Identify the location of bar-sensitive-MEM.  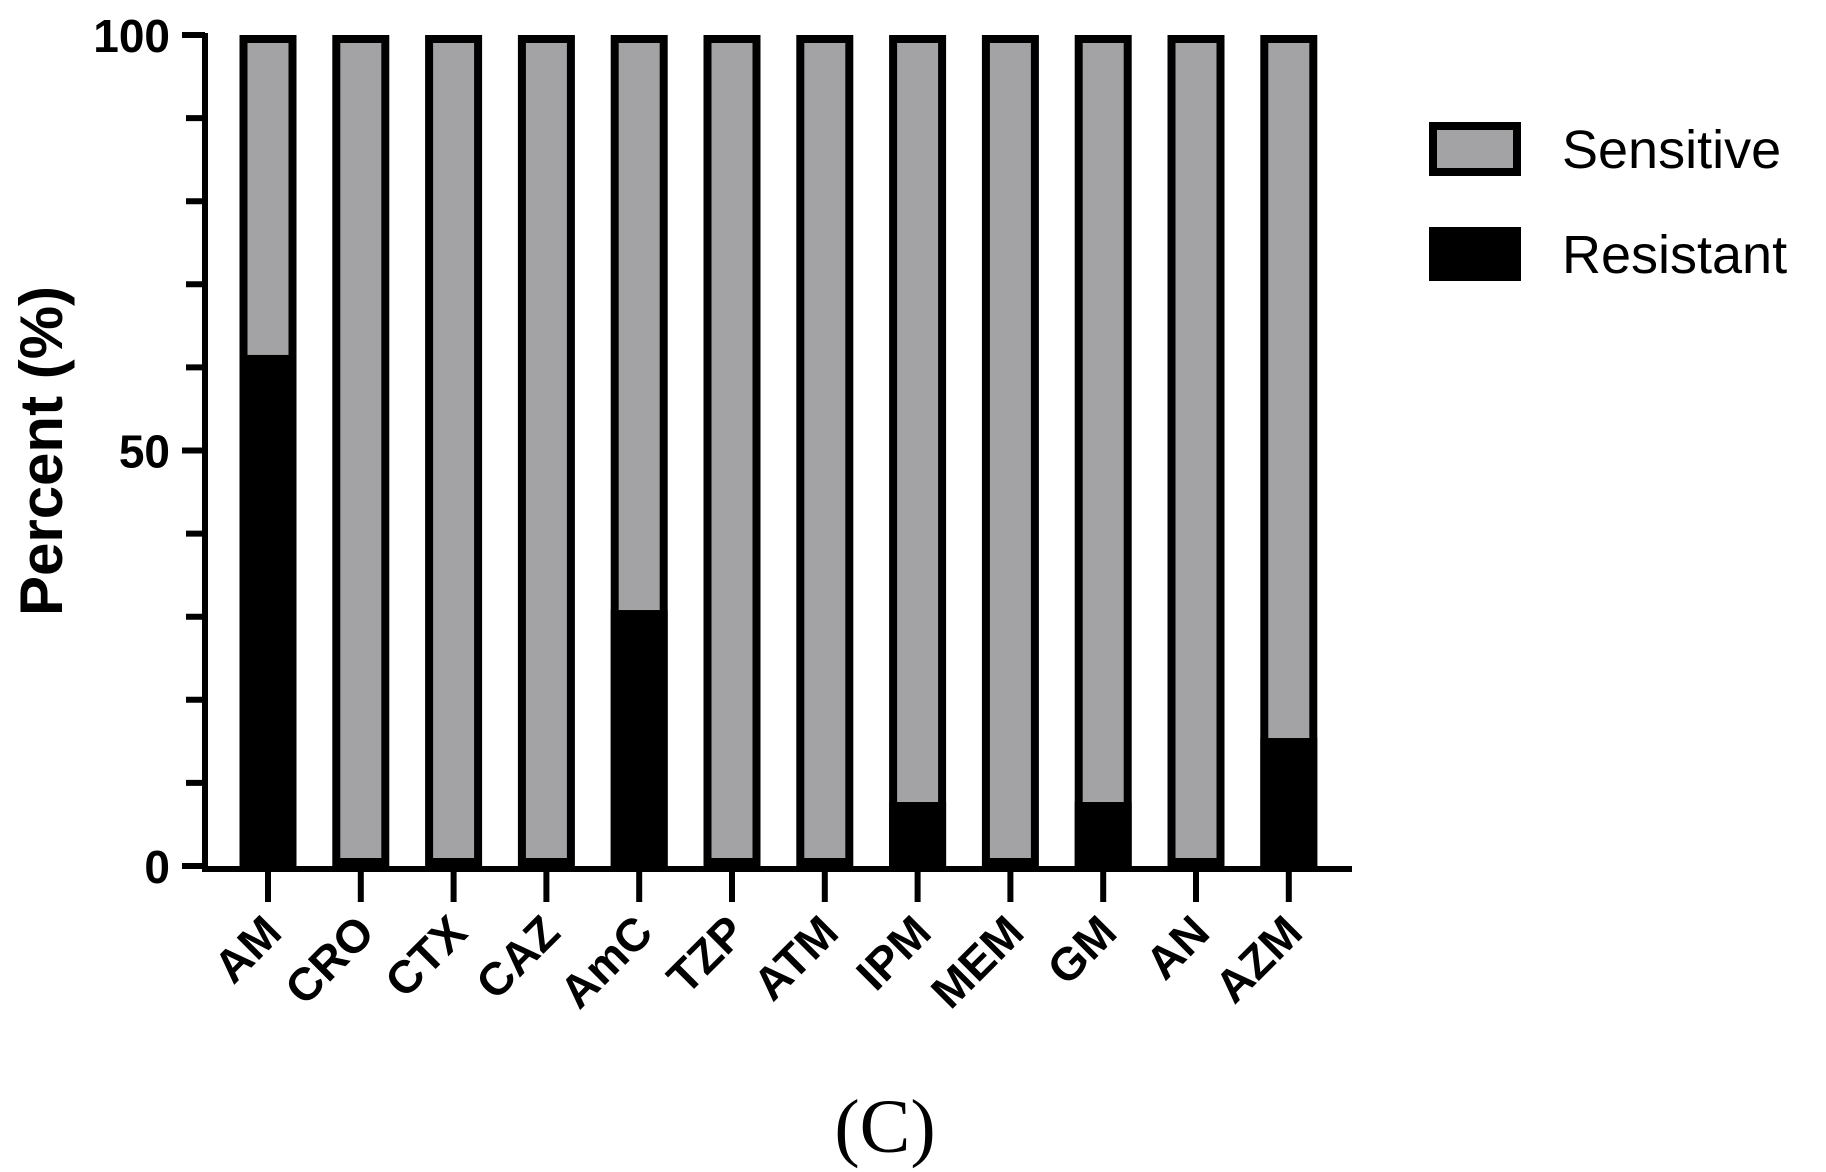
(1010, 450).